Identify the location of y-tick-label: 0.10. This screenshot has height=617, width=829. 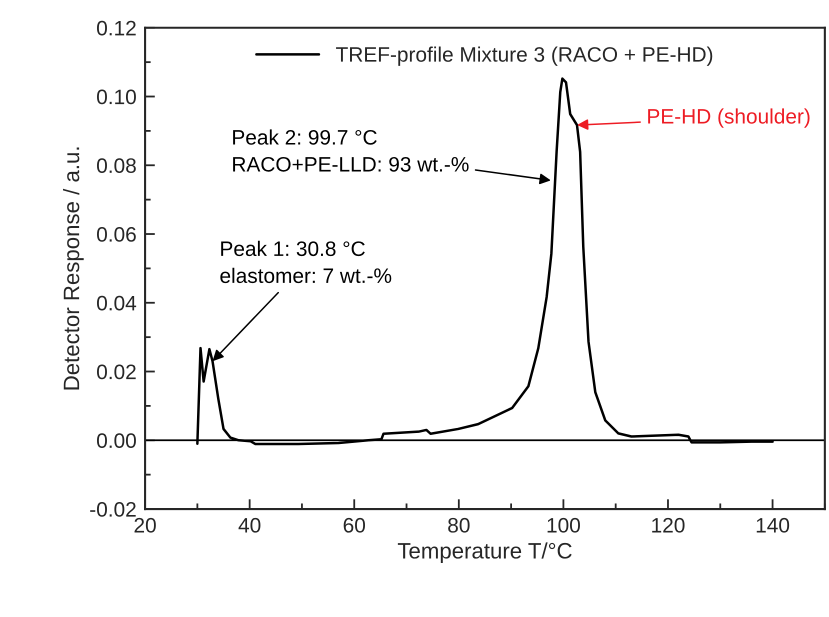
(116, 97).